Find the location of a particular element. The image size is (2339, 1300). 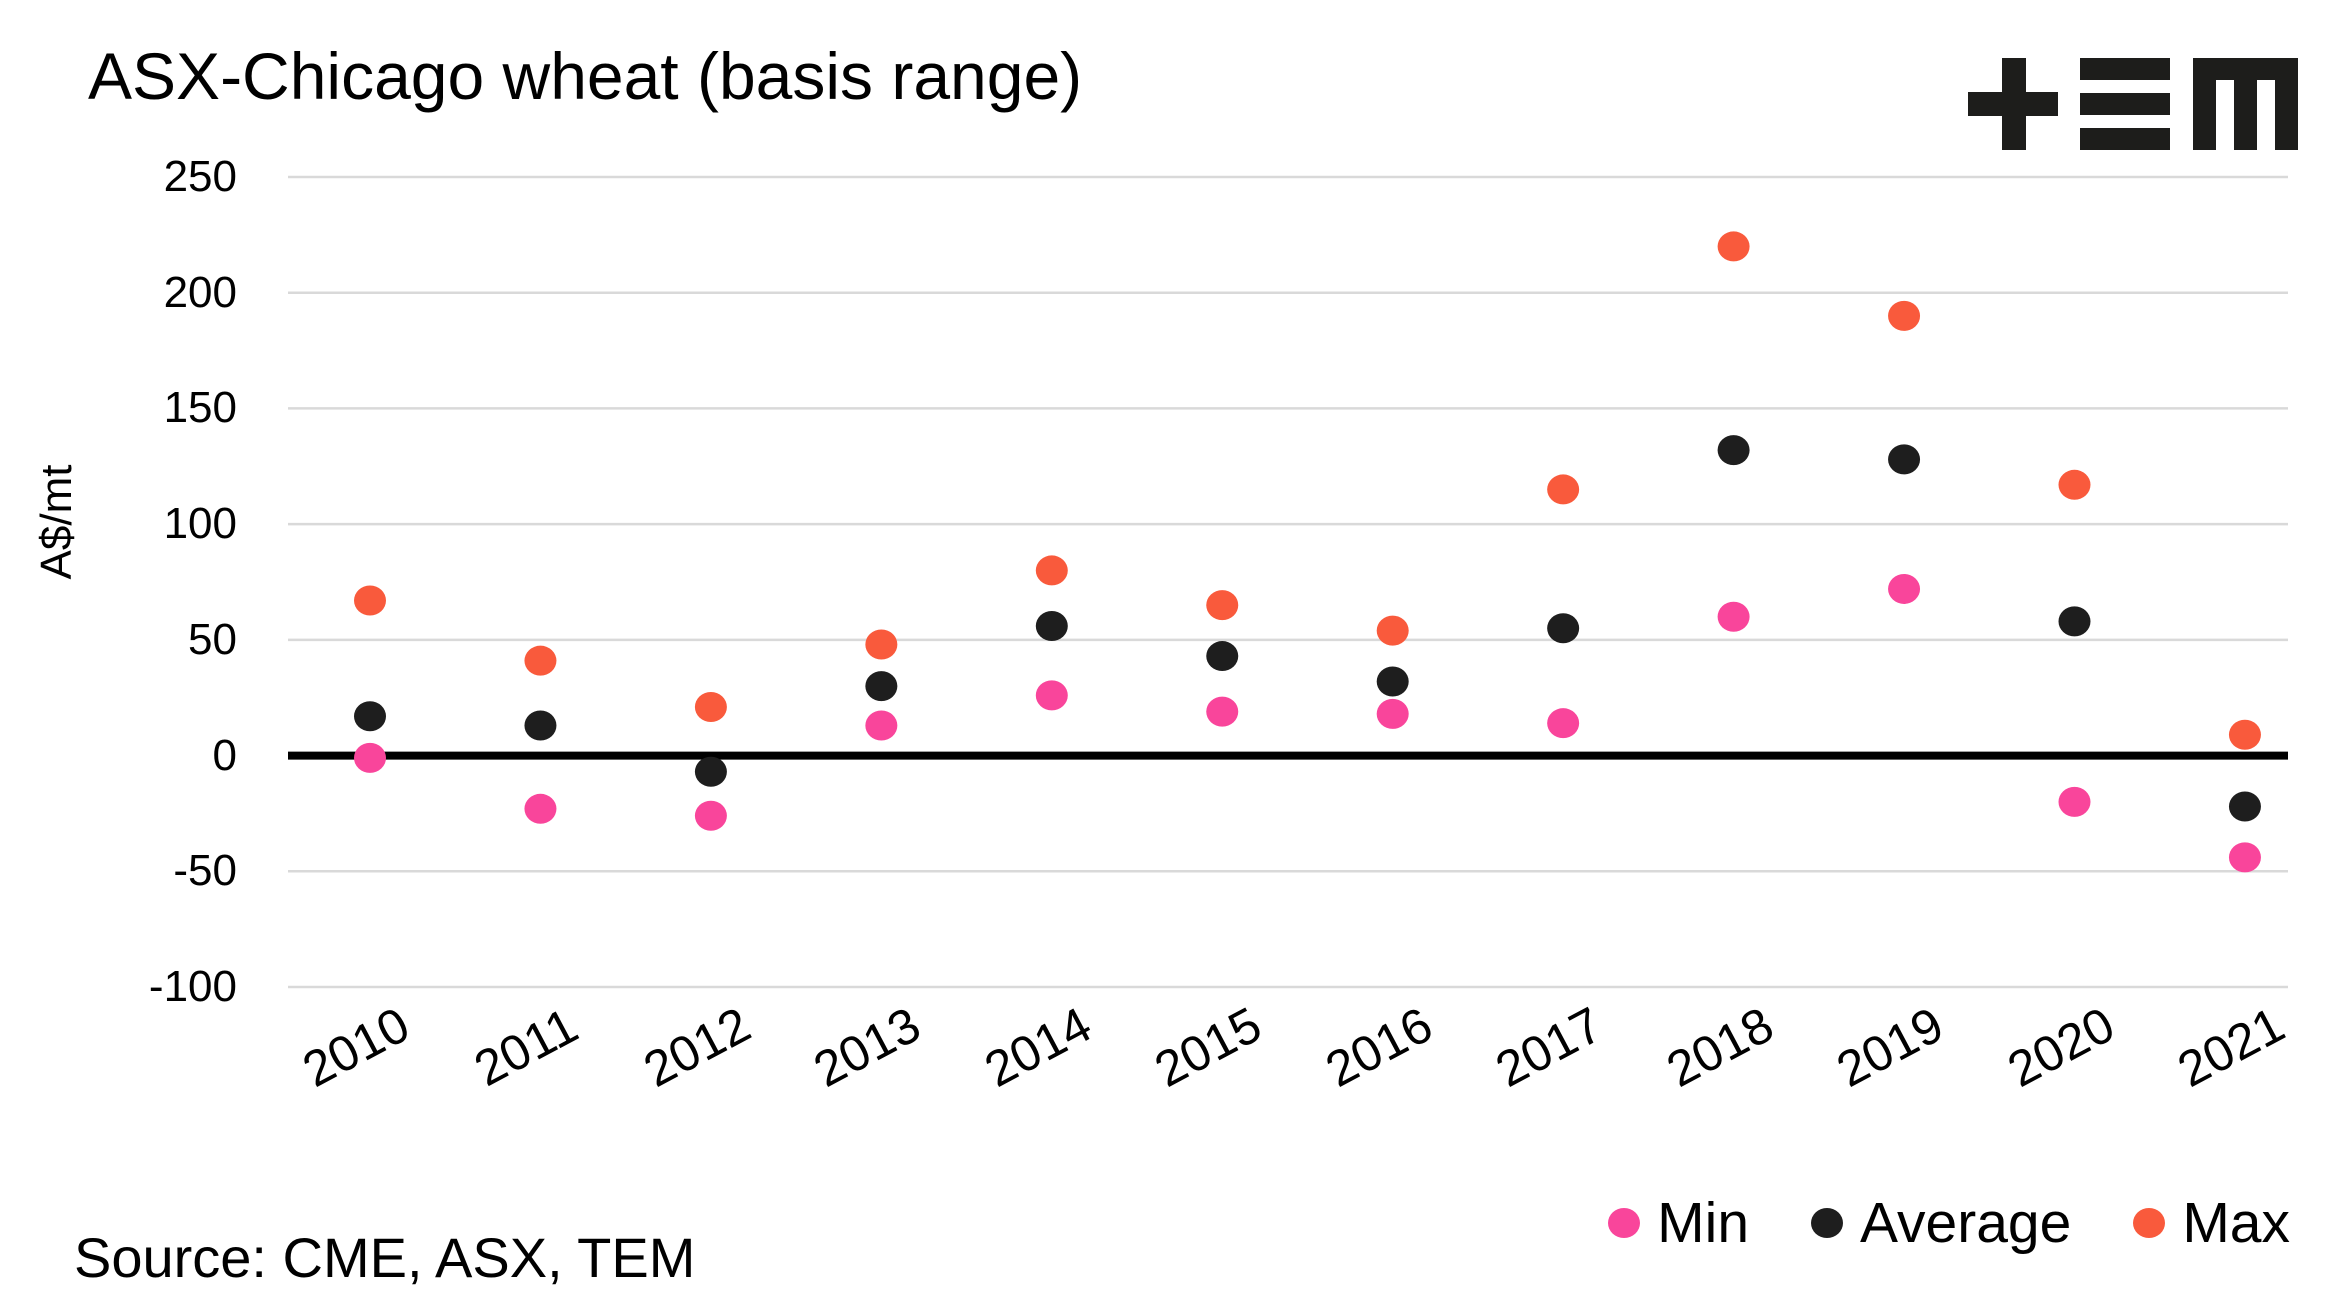

data-point-average-2011 is located at coordinates (540, 725).